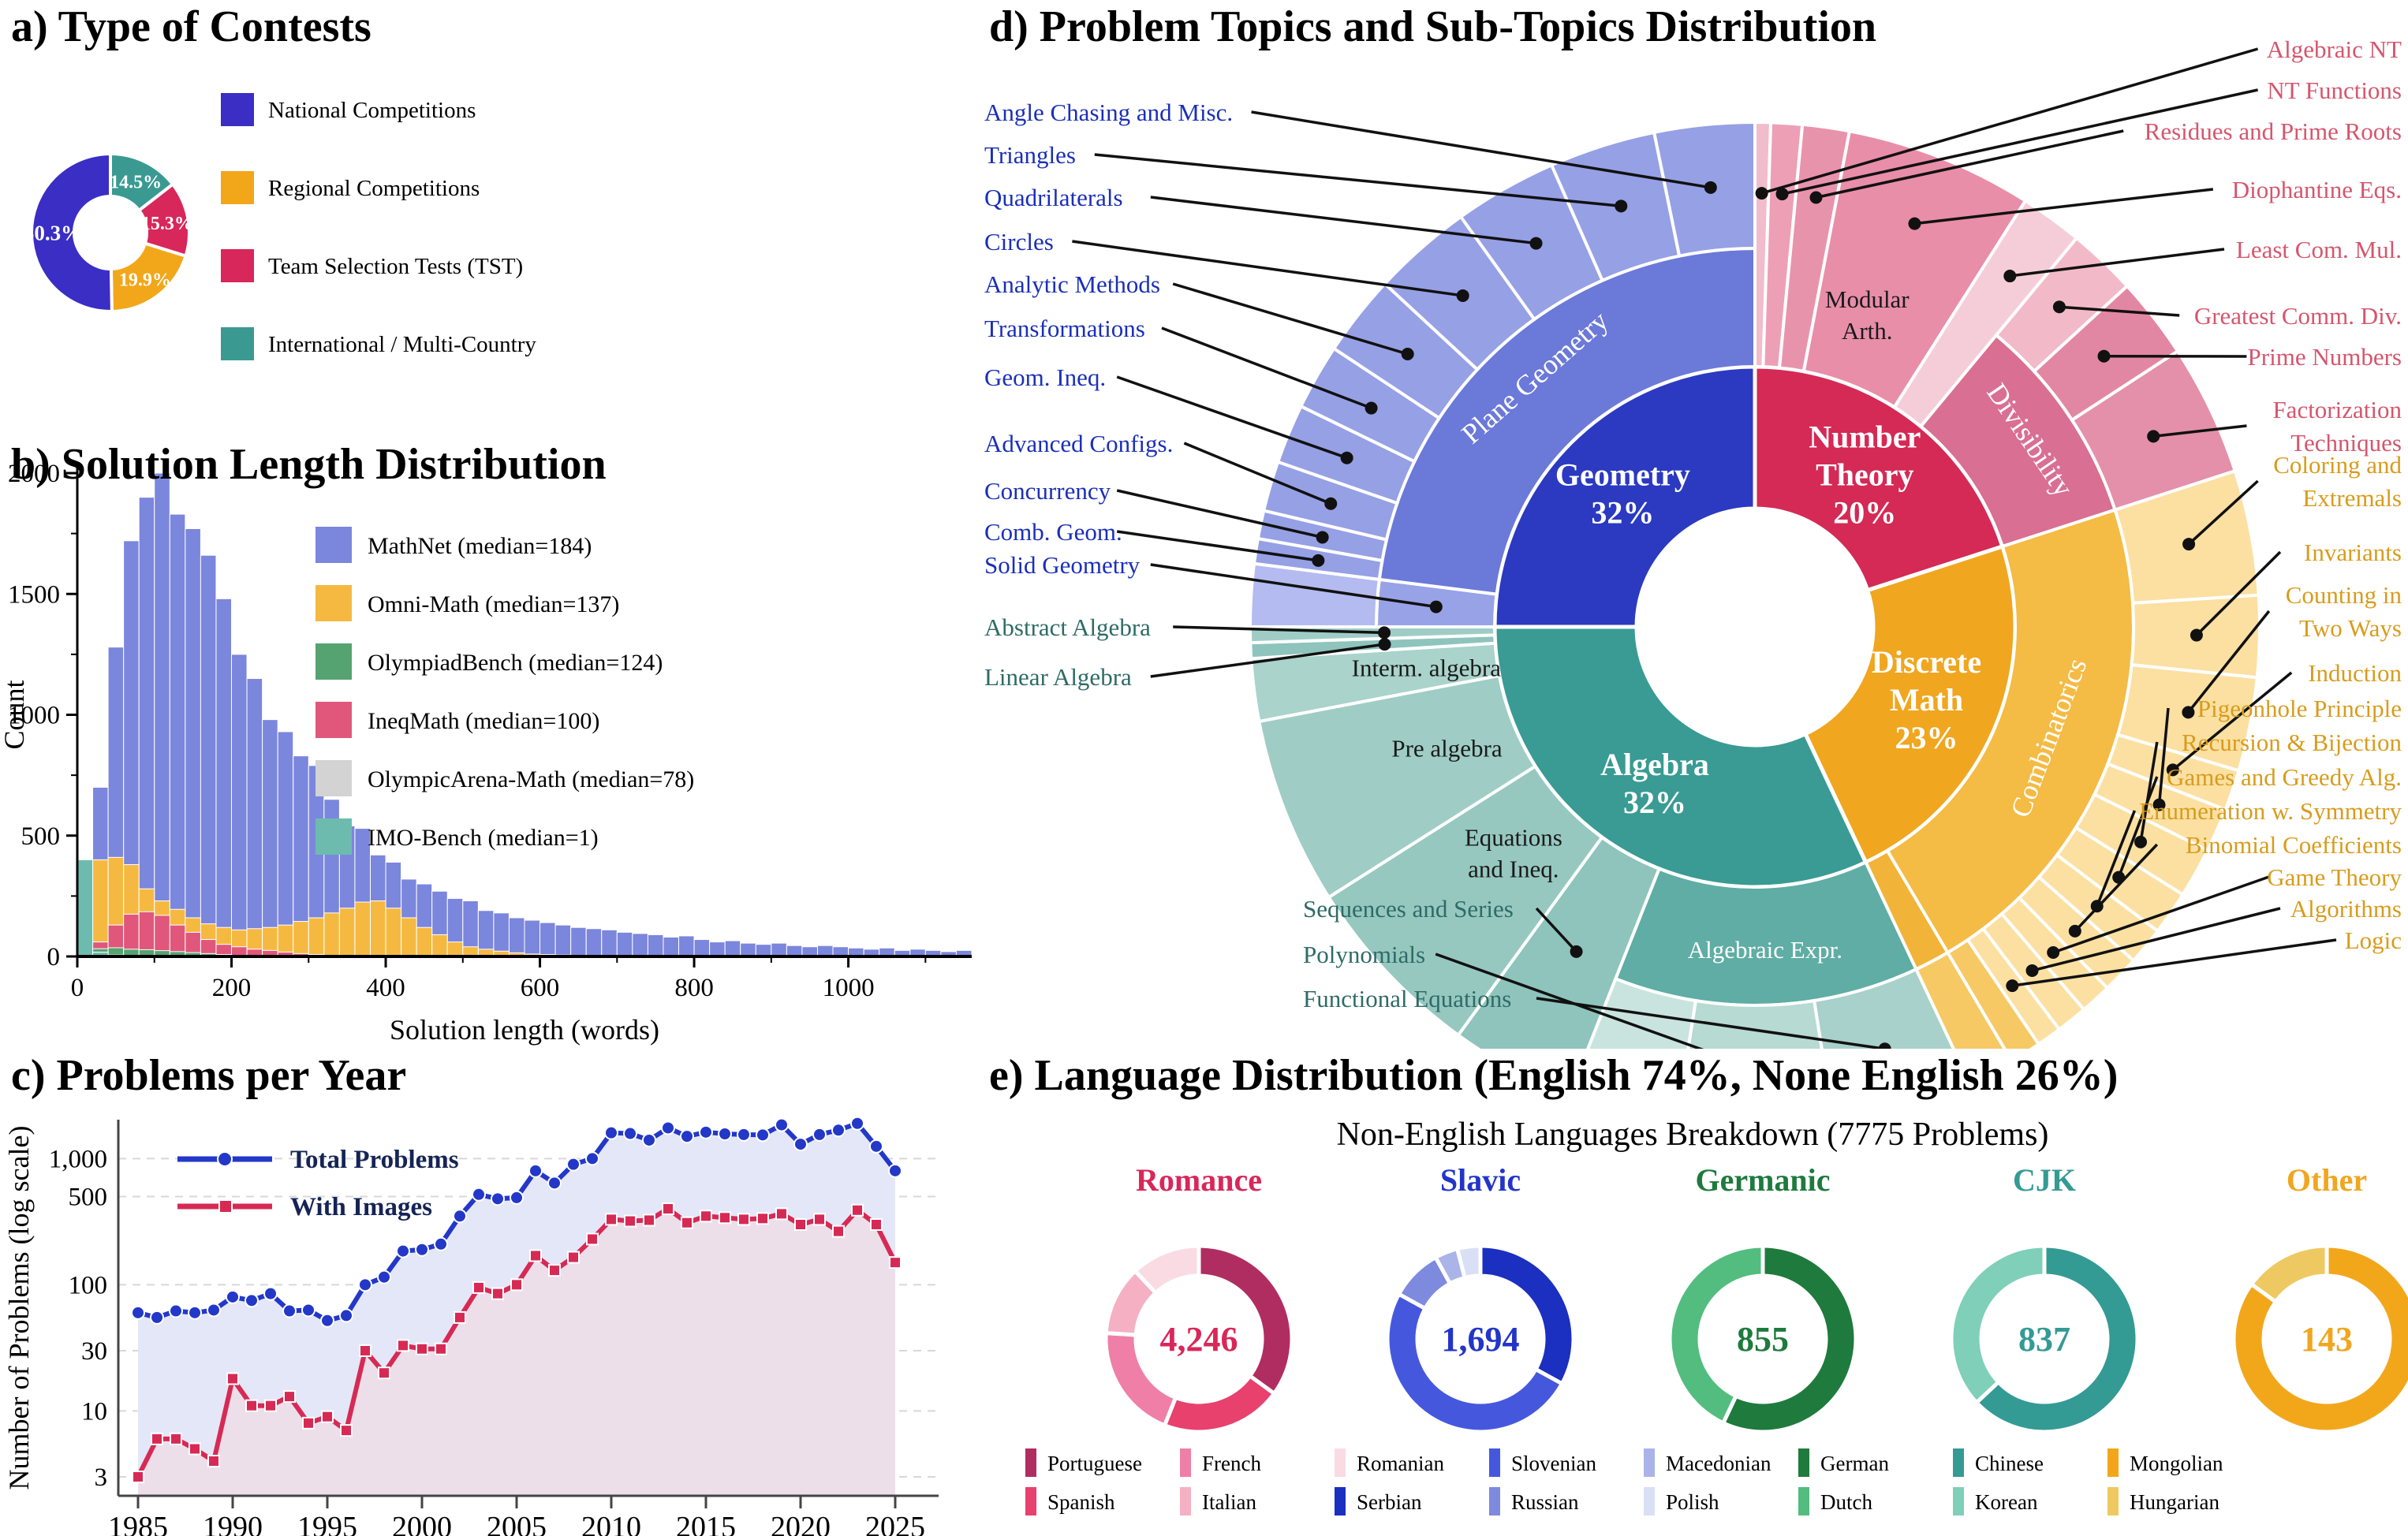 The width and height of the screenshot is (2408, 1536). I want to click on svg-text: Analytic Methods, so click(1072, 284).